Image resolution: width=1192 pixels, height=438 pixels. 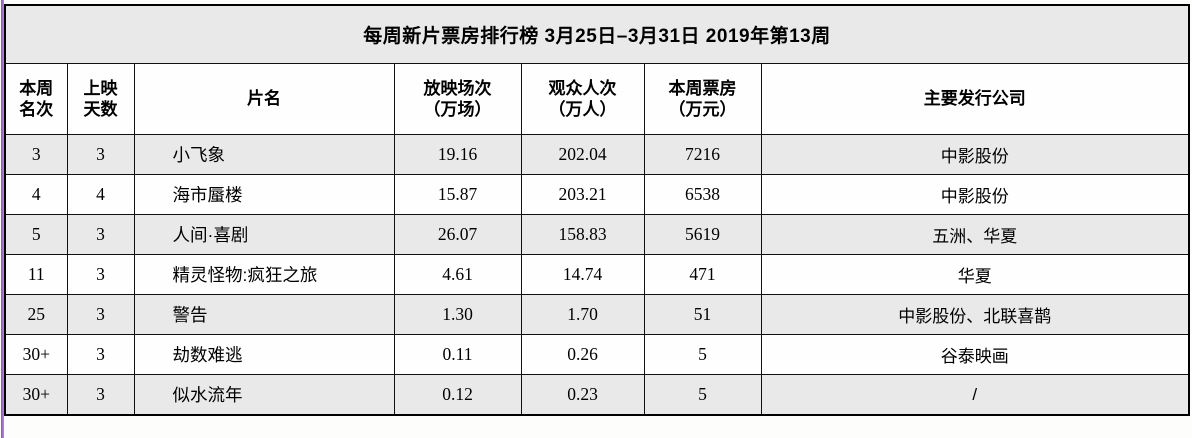 I want to click on audience-cell: 1.70, so click(x=582, y=314).